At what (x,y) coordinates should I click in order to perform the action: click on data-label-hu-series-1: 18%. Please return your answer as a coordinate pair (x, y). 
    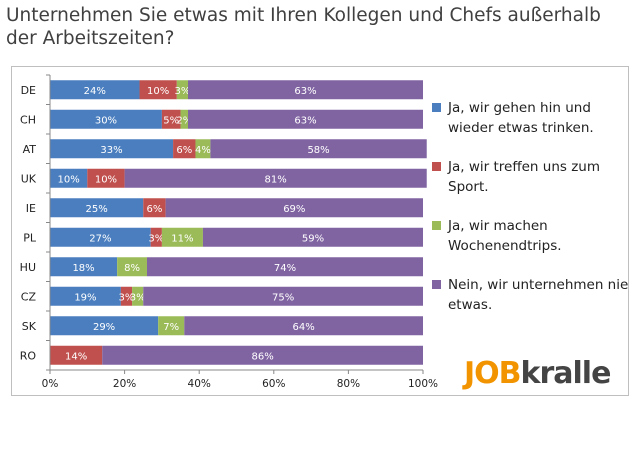
    Looking at the image, I should click on (83, 268).